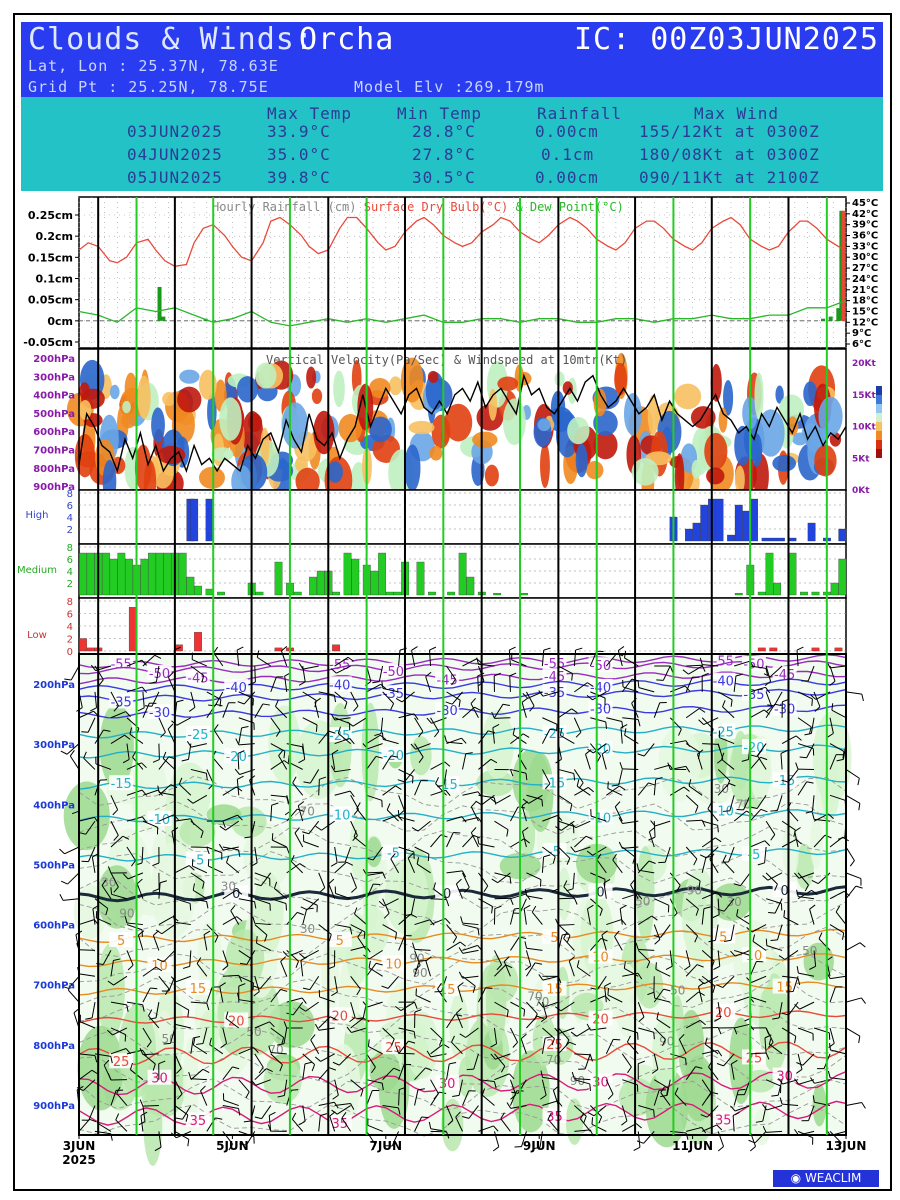 The image size is (900, 1200). What do you see at coordinates (339, 685) in the screenshot?
I see `isotherm-label: -40` at bounding box center [339, 685].